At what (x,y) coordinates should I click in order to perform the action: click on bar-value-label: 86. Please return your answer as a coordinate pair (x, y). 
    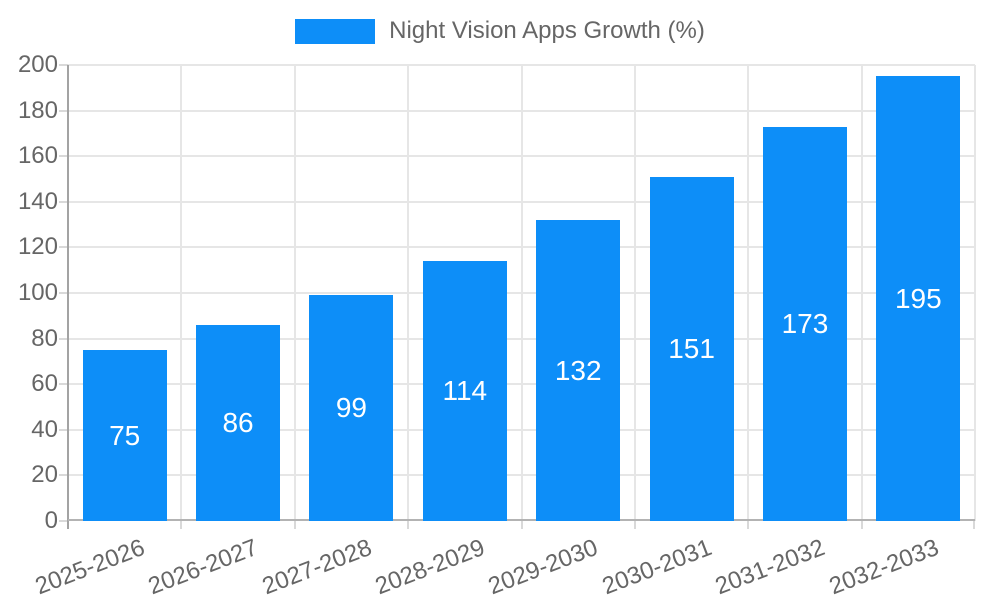
    Looking at the image, I should click on (238, 422).